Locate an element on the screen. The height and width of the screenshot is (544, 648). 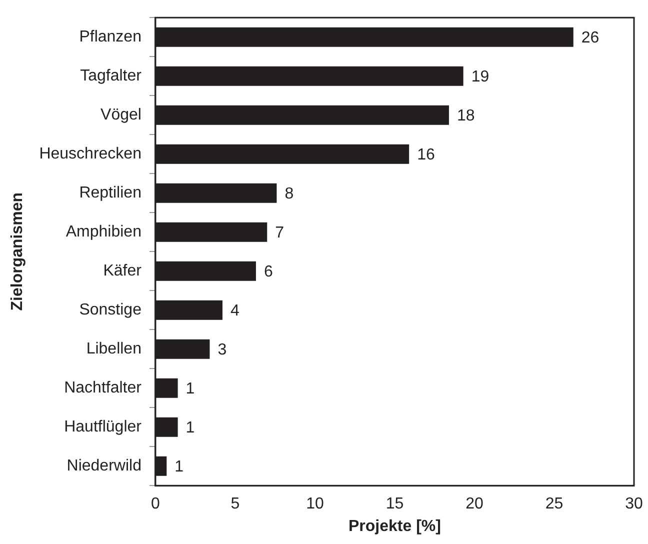
data-label: 6 is located at coordinates (268, 272).